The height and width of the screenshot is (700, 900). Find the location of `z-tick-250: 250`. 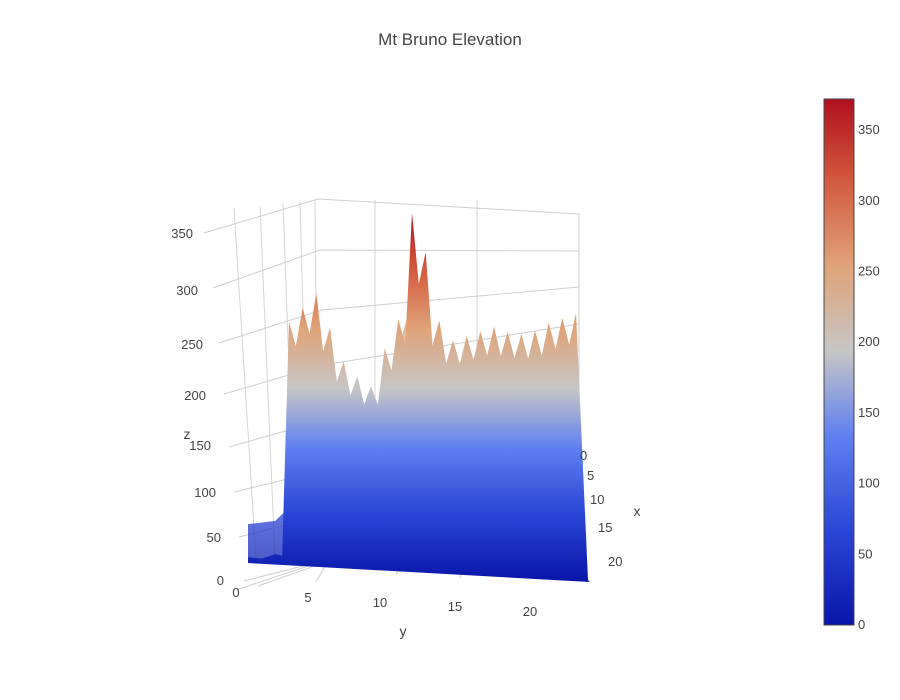

z-tick-250: 250 is located at coordinates (192, 344).